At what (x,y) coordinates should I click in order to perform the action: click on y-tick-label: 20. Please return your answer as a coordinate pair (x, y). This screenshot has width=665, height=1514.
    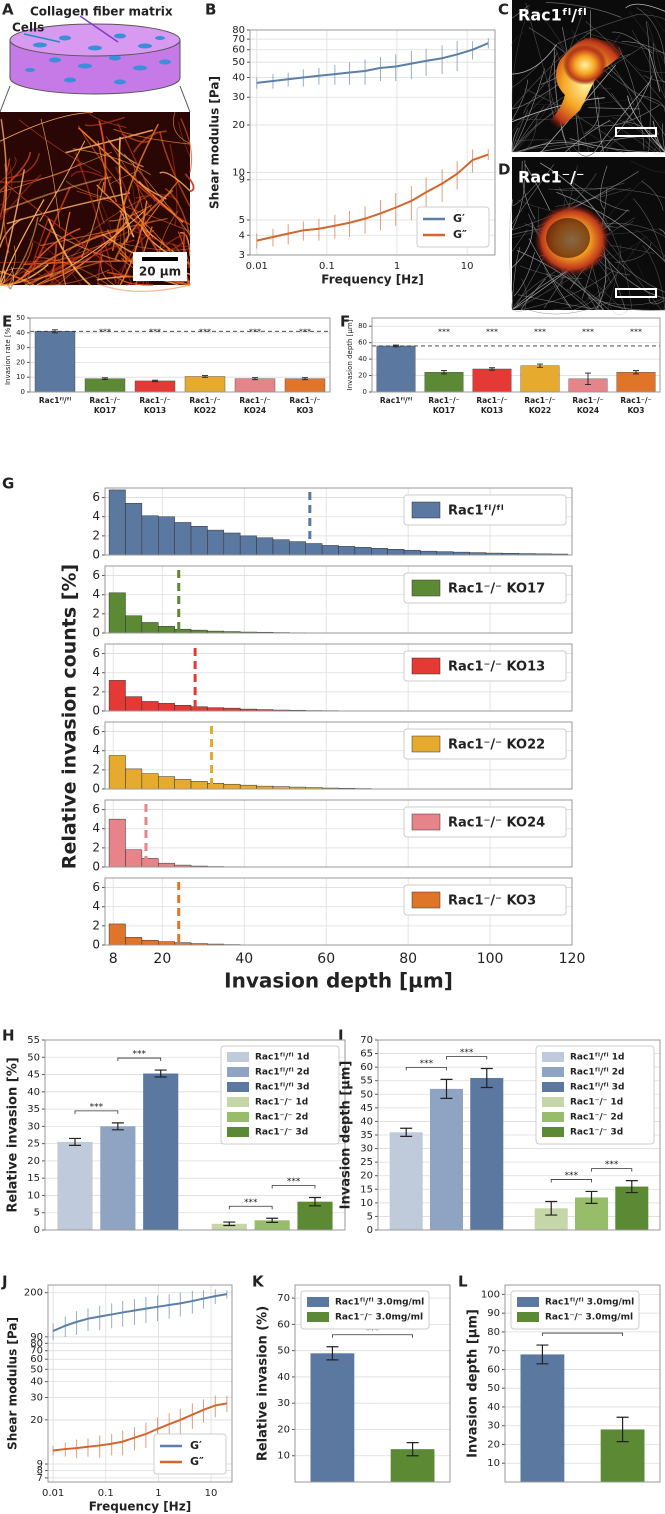
    Looking at the image, I should click on (366, 1176).